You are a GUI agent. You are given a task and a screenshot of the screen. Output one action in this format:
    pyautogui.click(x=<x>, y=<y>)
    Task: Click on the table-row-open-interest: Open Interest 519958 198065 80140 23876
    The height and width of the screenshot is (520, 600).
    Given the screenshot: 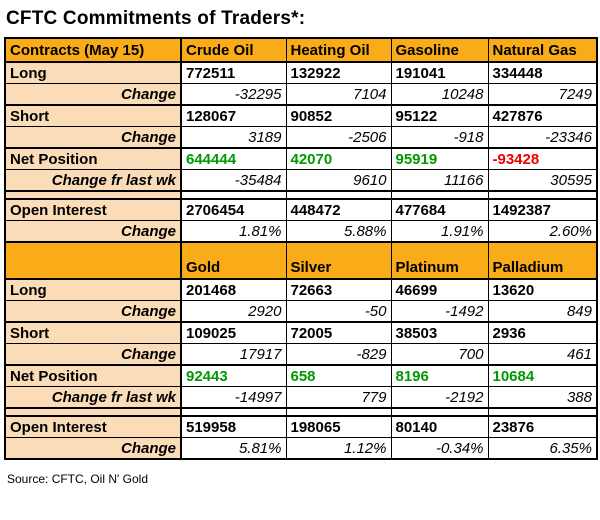 What is the action you would take?
    pyautogui.click(x=301, y=426)
    